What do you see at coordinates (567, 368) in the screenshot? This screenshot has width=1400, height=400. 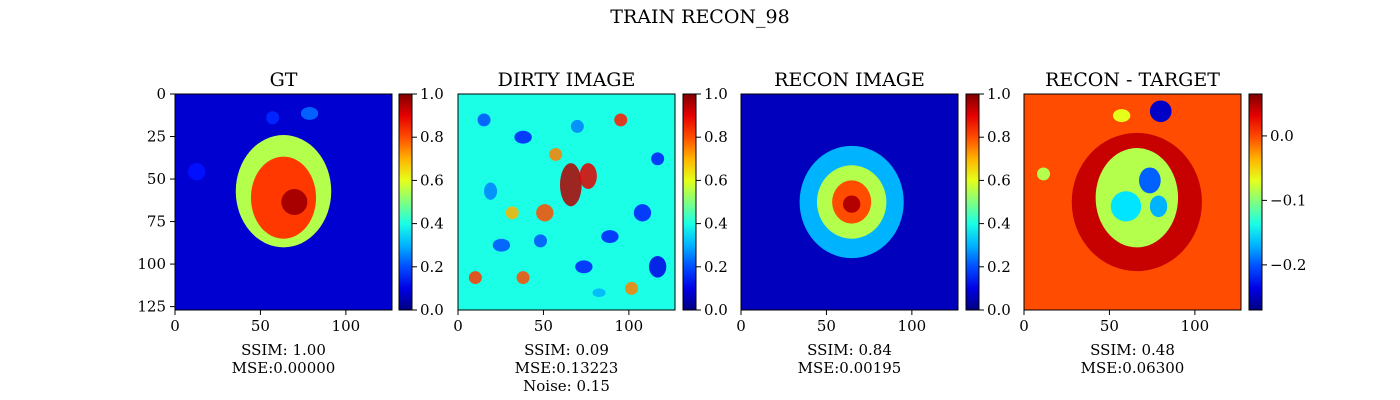 I see `metric-line: MSE:0.13223` at bounding box center [567, 368].